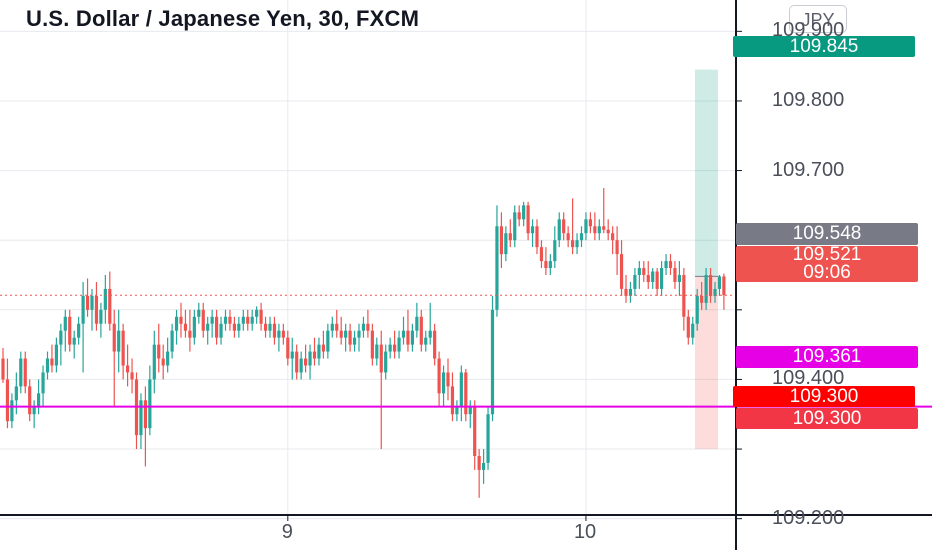  What do you see at coordinates (818, 19) in the screenshot?
I see `currency-button: JPY` at bounding box center [818, 19].